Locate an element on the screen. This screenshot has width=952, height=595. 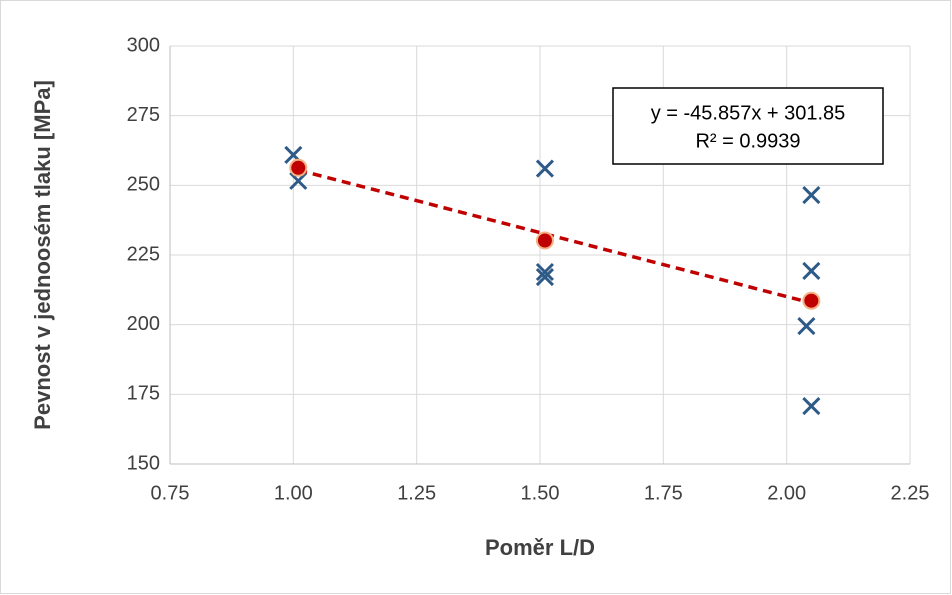
x-axis-title: Poměr L/D is located at coordinates (540, 547).